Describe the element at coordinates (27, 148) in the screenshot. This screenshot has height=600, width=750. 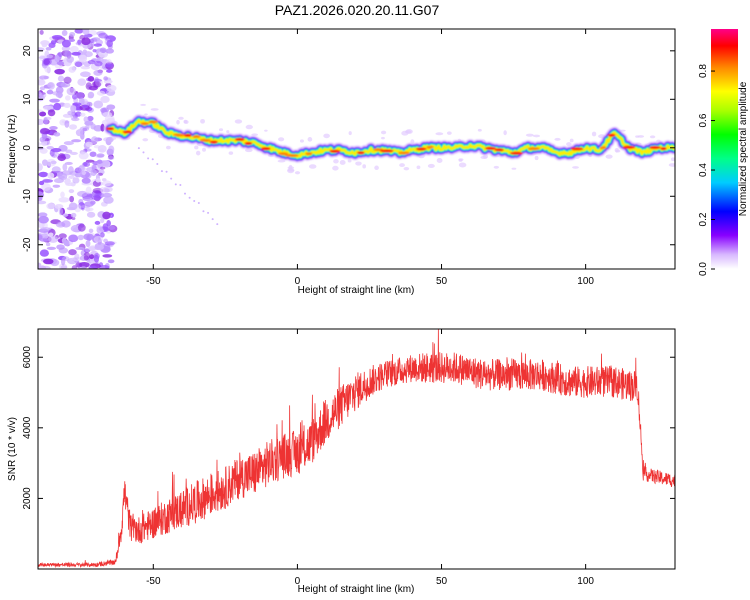
I see `spectrogram-y-tick-label: 0` at that location.